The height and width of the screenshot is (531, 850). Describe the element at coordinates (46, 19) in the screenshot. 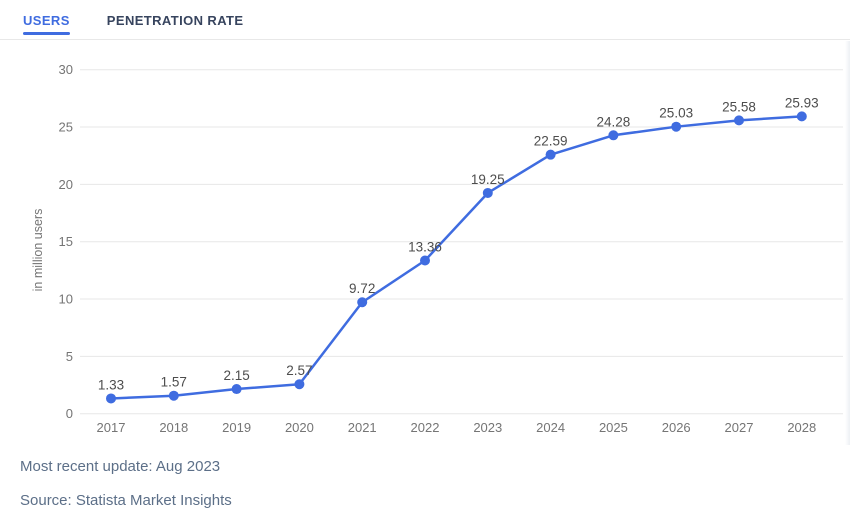

I see `tab-users: USERS` at that location.